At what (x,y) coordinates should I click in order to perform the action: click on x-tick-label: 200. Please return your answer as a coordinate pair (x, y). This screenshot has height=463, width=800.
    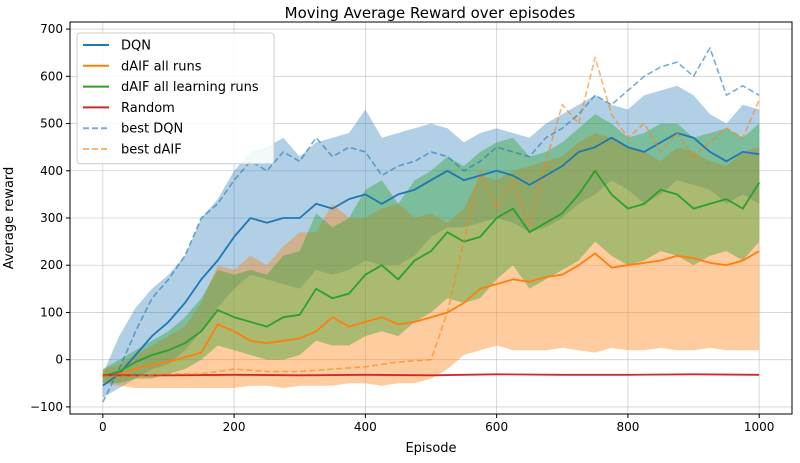
    Looking at the image, I should click on (234, 427).